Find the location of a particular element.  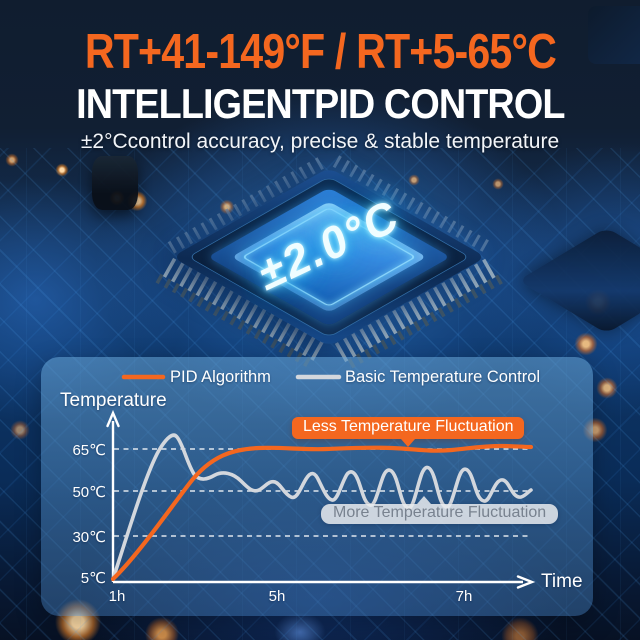

y-tick-5: 5℃ is located at coordinates (93, 578).